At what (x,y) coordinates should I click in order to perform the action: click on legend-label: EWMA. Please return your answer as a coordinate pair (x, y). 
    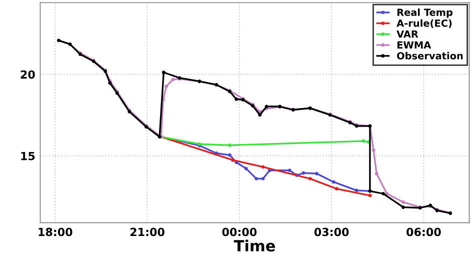
    Looking at the image, I should click on (414, 44).